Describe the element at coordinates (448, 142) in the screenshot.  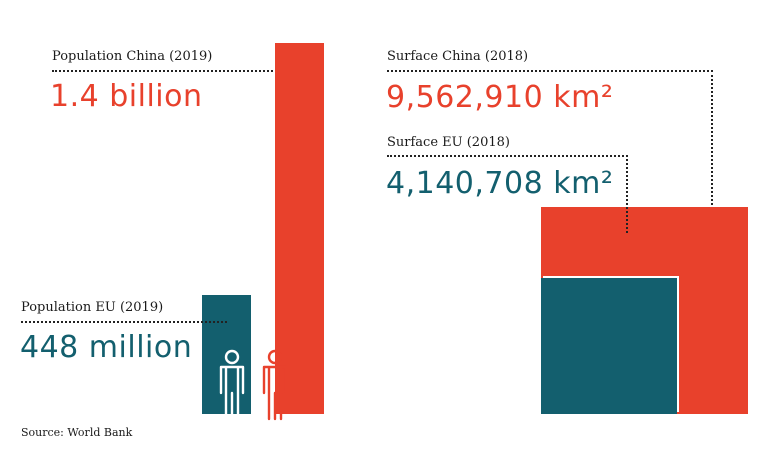
I see `surface-eu-label: Surface EU (2018)` at that location.